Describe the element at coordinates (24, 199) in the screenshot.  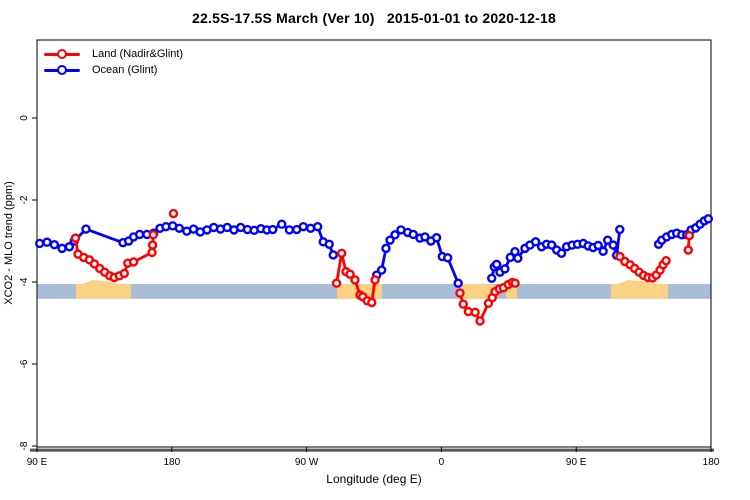
I see `y-tick-label: -2` at that location.